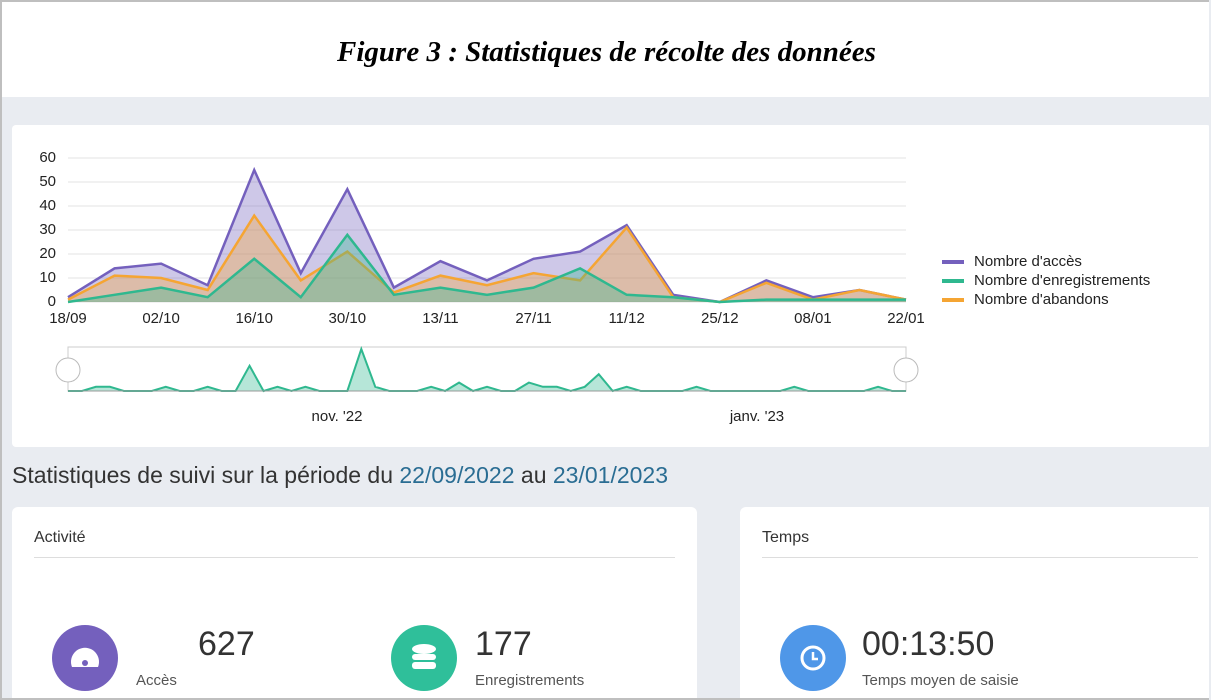  I want to click on x-tick-label: 16/10, so click(254, 318).